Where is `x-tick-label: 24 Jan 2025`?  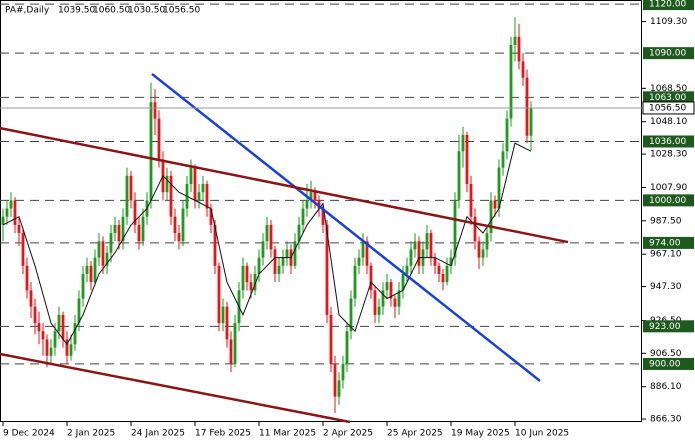
x-tick-label: 24 Jan 2025 is located at coordinates (158, 434).